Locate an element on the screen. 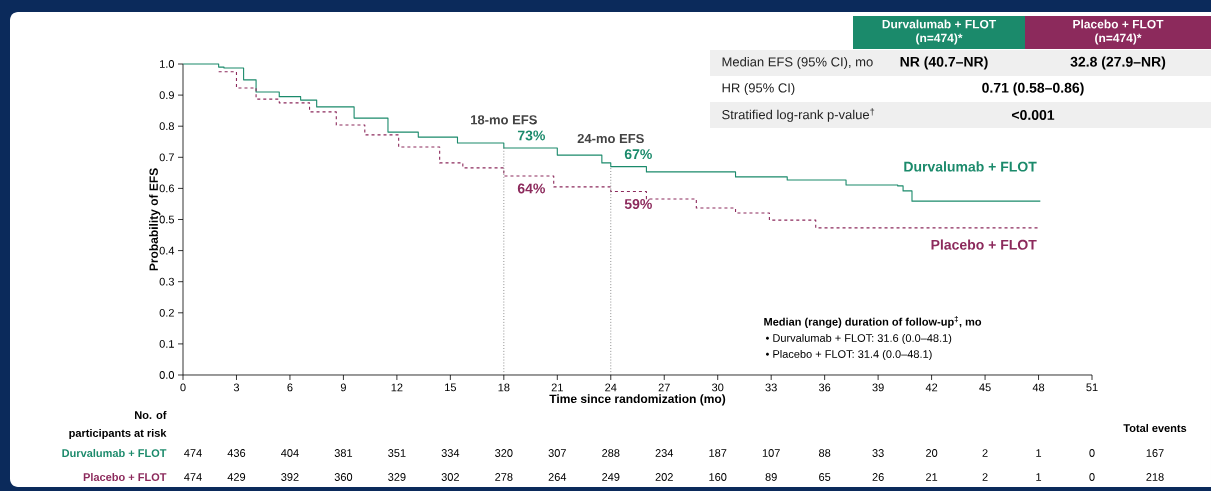 This screenshot has width=1211, height=491. annotation: 73% is located at coordinates (531, 135).